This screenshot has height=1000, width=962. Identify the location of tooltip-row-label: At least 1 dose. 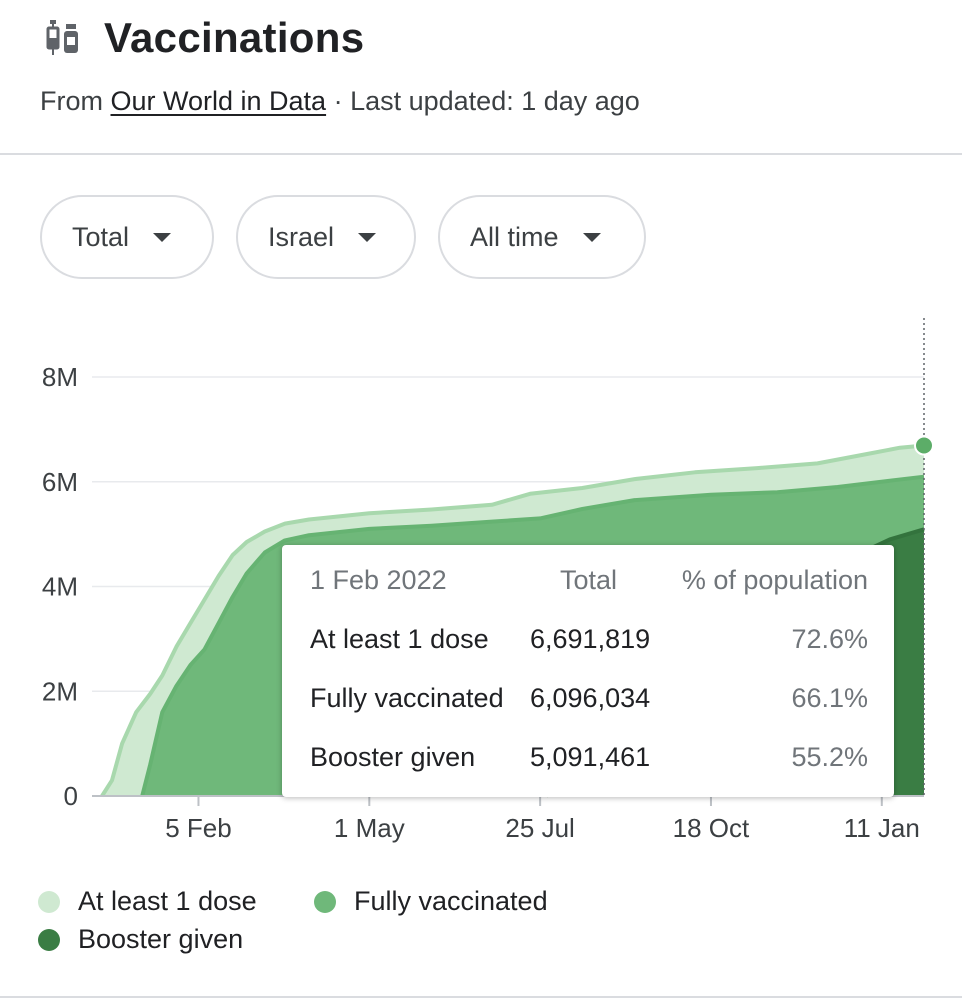
(399, 639).